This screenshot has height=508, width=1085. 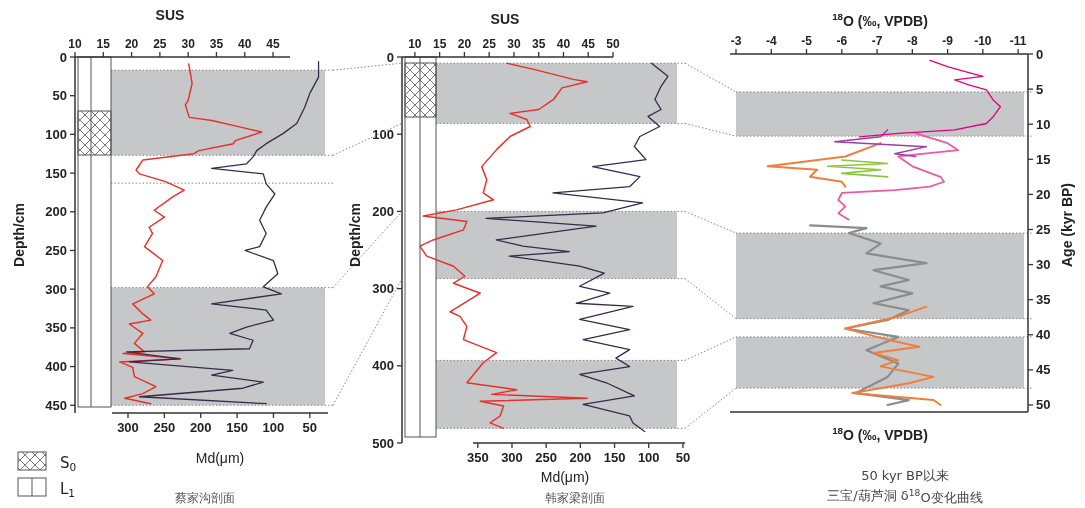 I want to click on y-tick-label: 350, so click(x=56, y=328).